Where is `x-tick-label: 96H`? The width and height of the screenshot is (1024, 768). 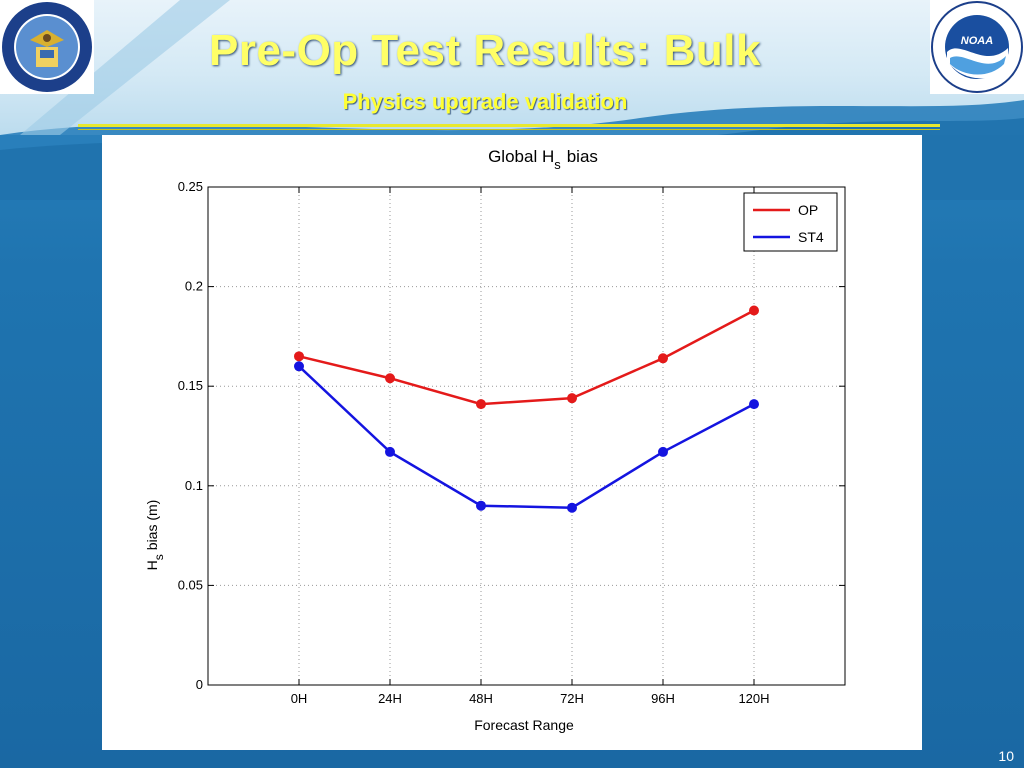
x-tick-label: 96H is located at coordinates (663, 698).